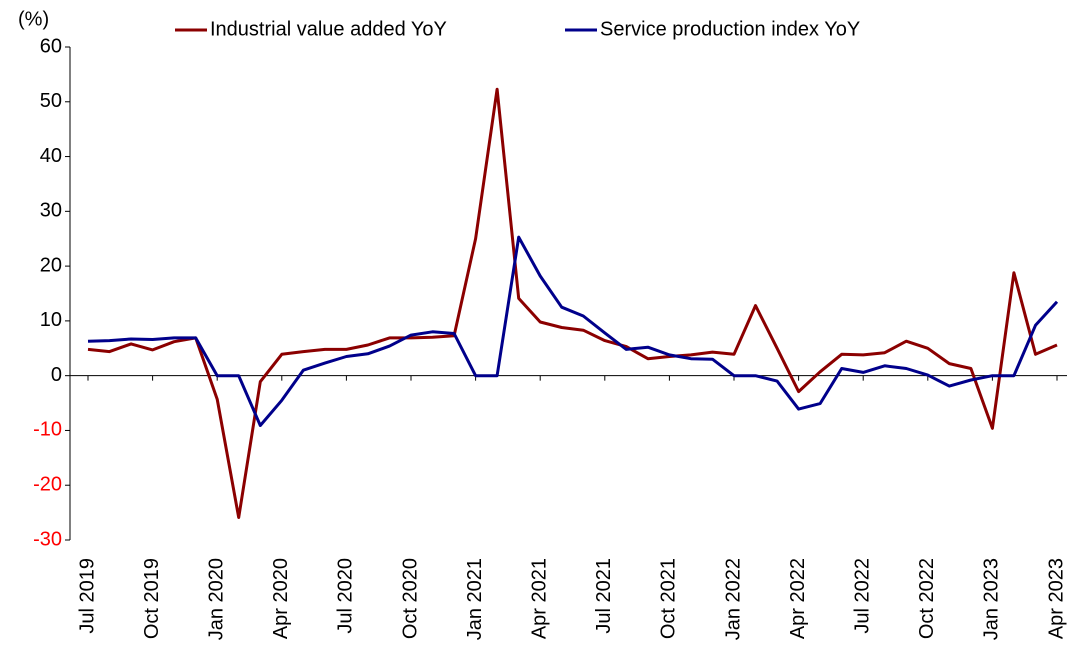  Describe the element at coordinates (216, 599) in the screenshot. I see `x-tick-label: Jan 2020` at that location.